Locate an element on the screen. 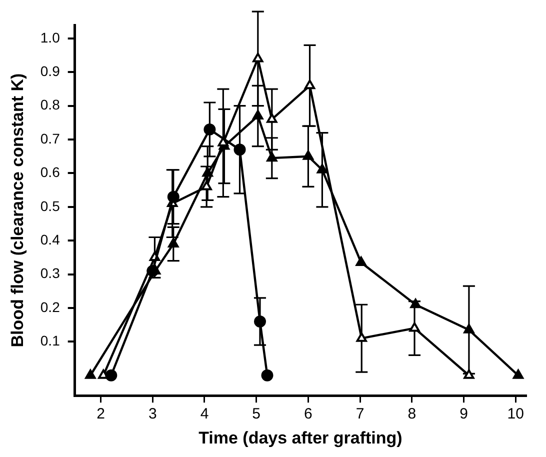 This screenshot has height=457, width=546. x-tick-label: 3 is located at coordinates (152, 414).